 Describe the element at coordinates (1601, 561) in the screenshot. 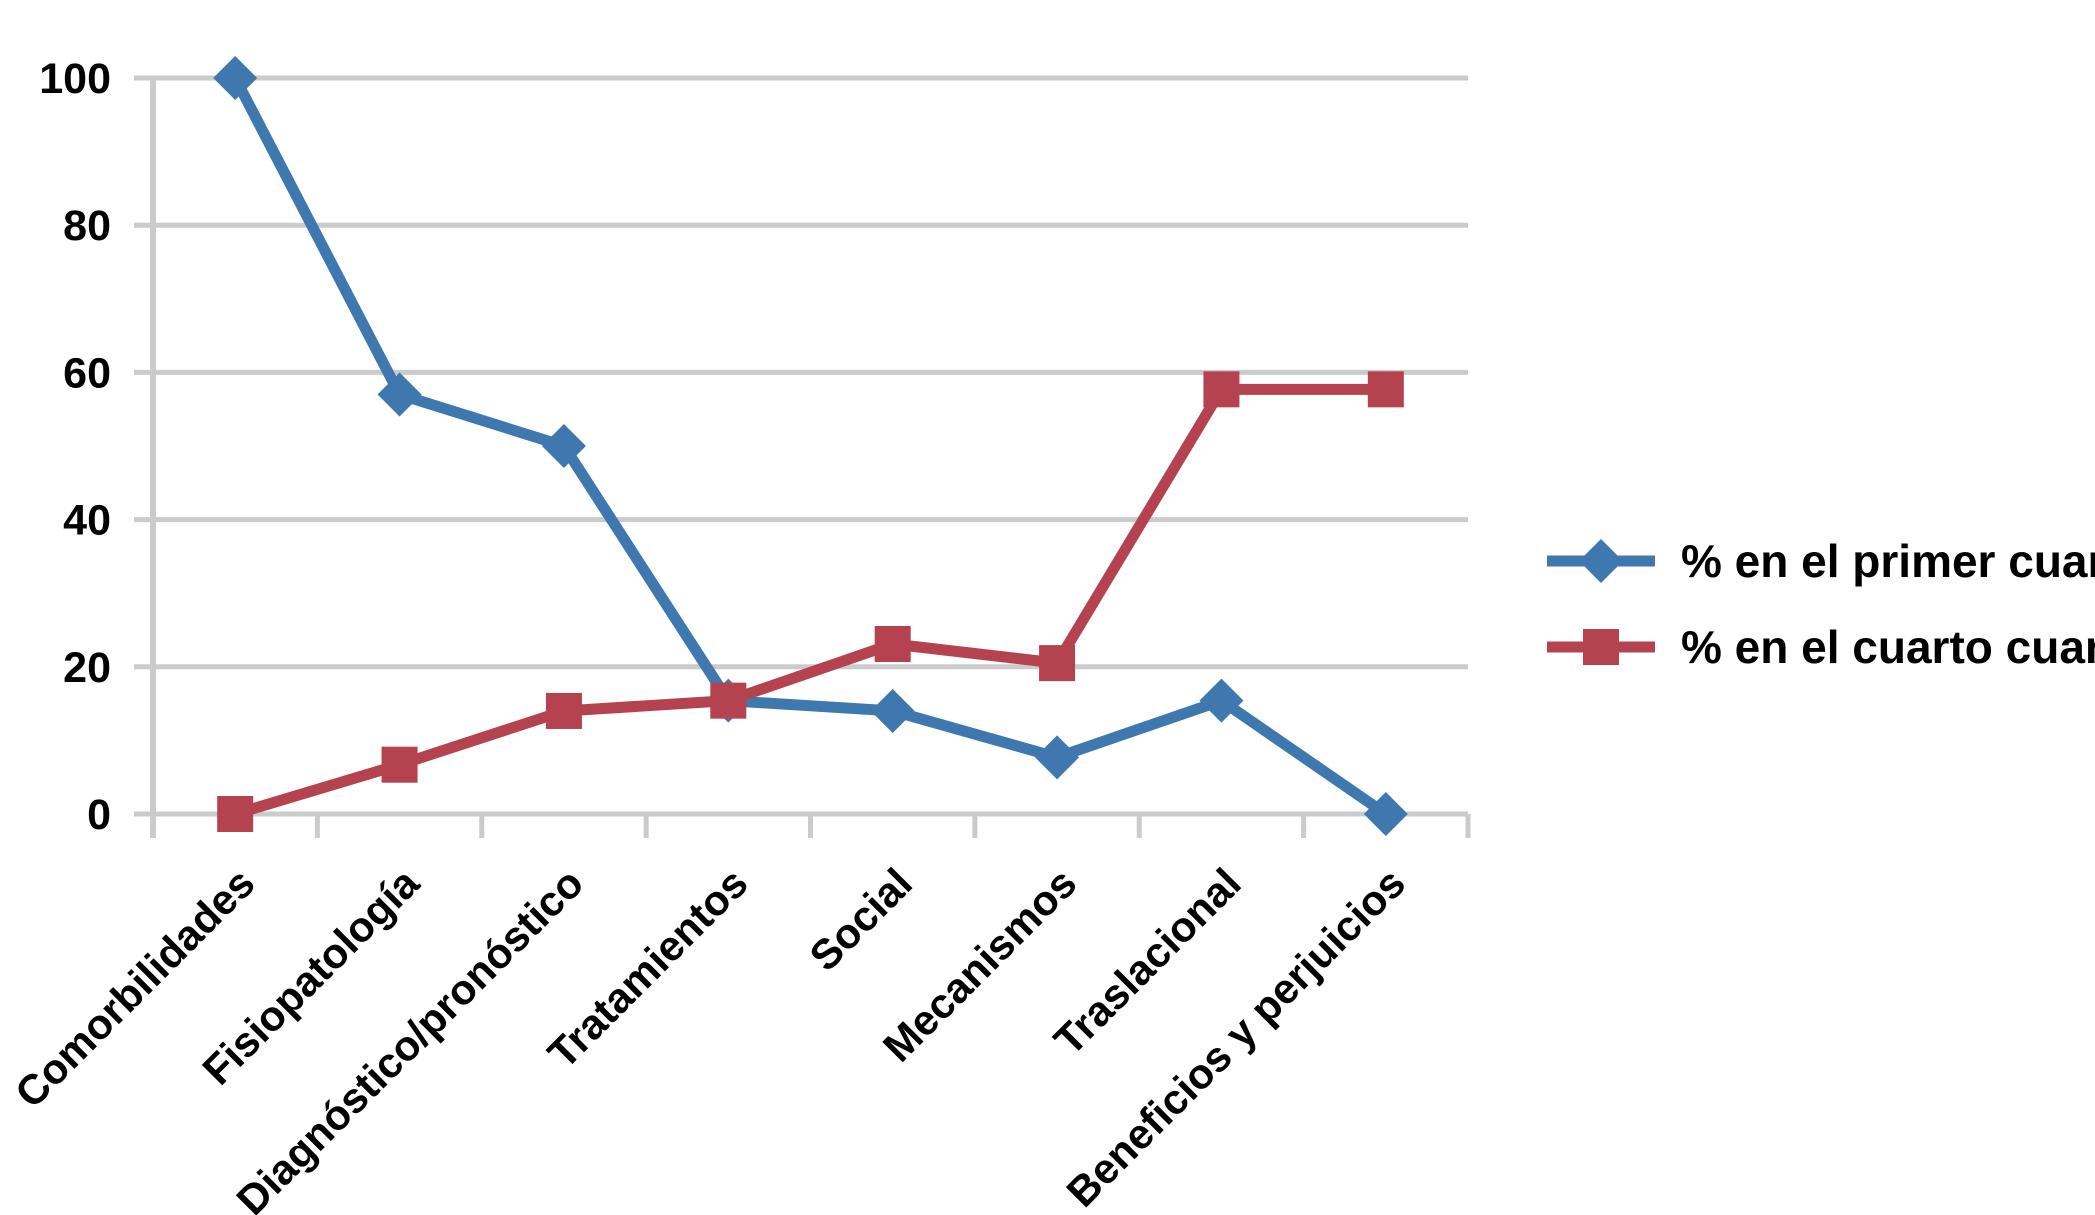

I see `legend-diamond-marker-icon` at that location.